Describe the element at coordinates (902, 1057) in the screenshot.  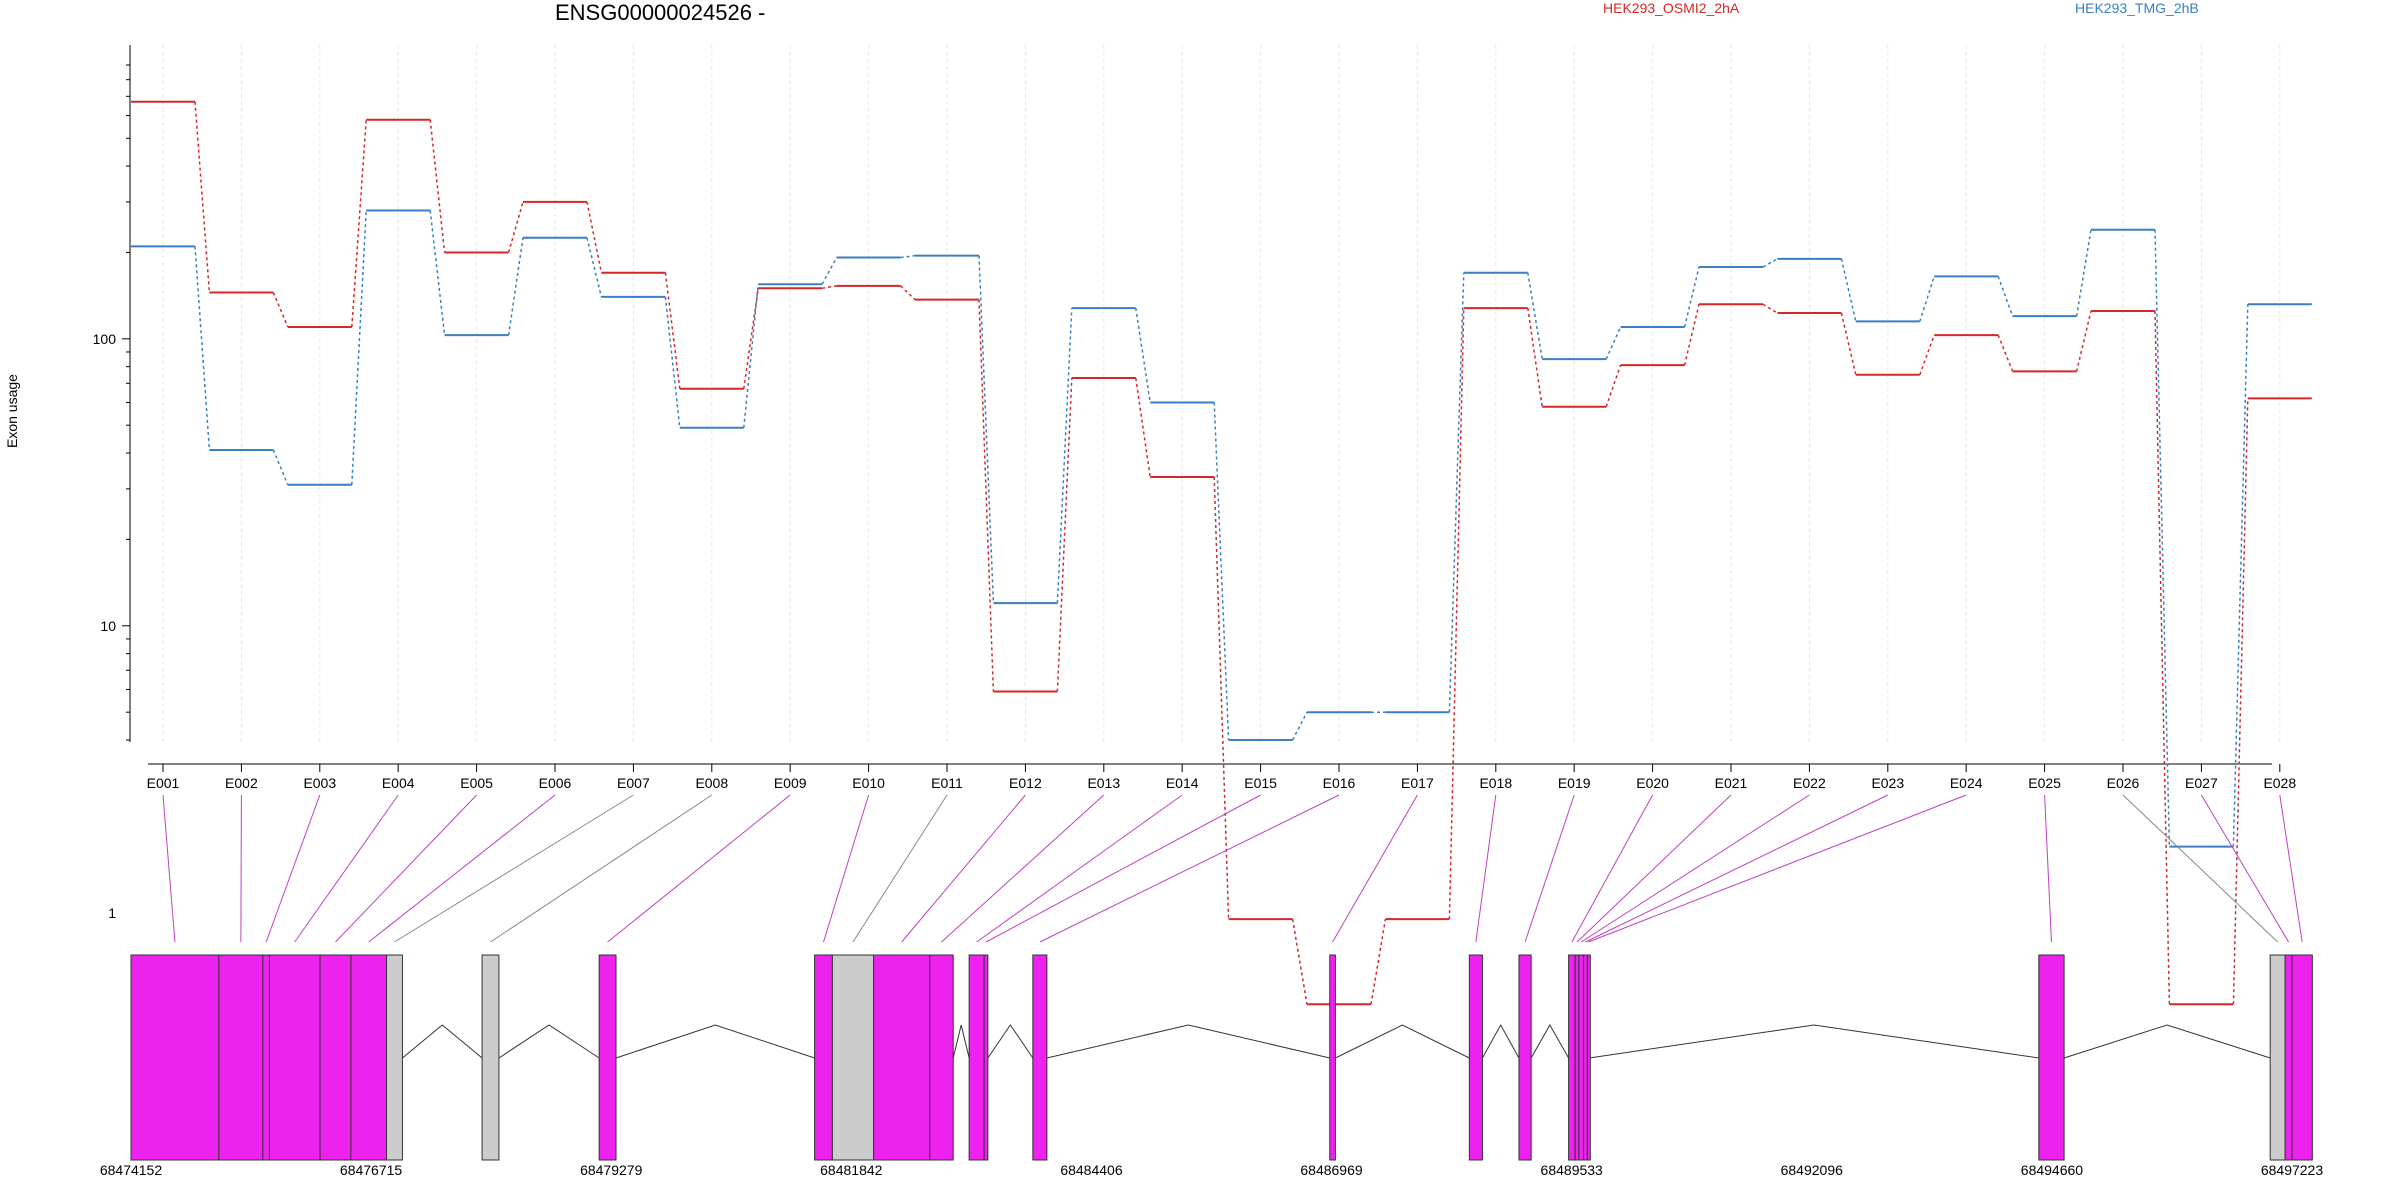
I see `exon-box-E012` at that location.